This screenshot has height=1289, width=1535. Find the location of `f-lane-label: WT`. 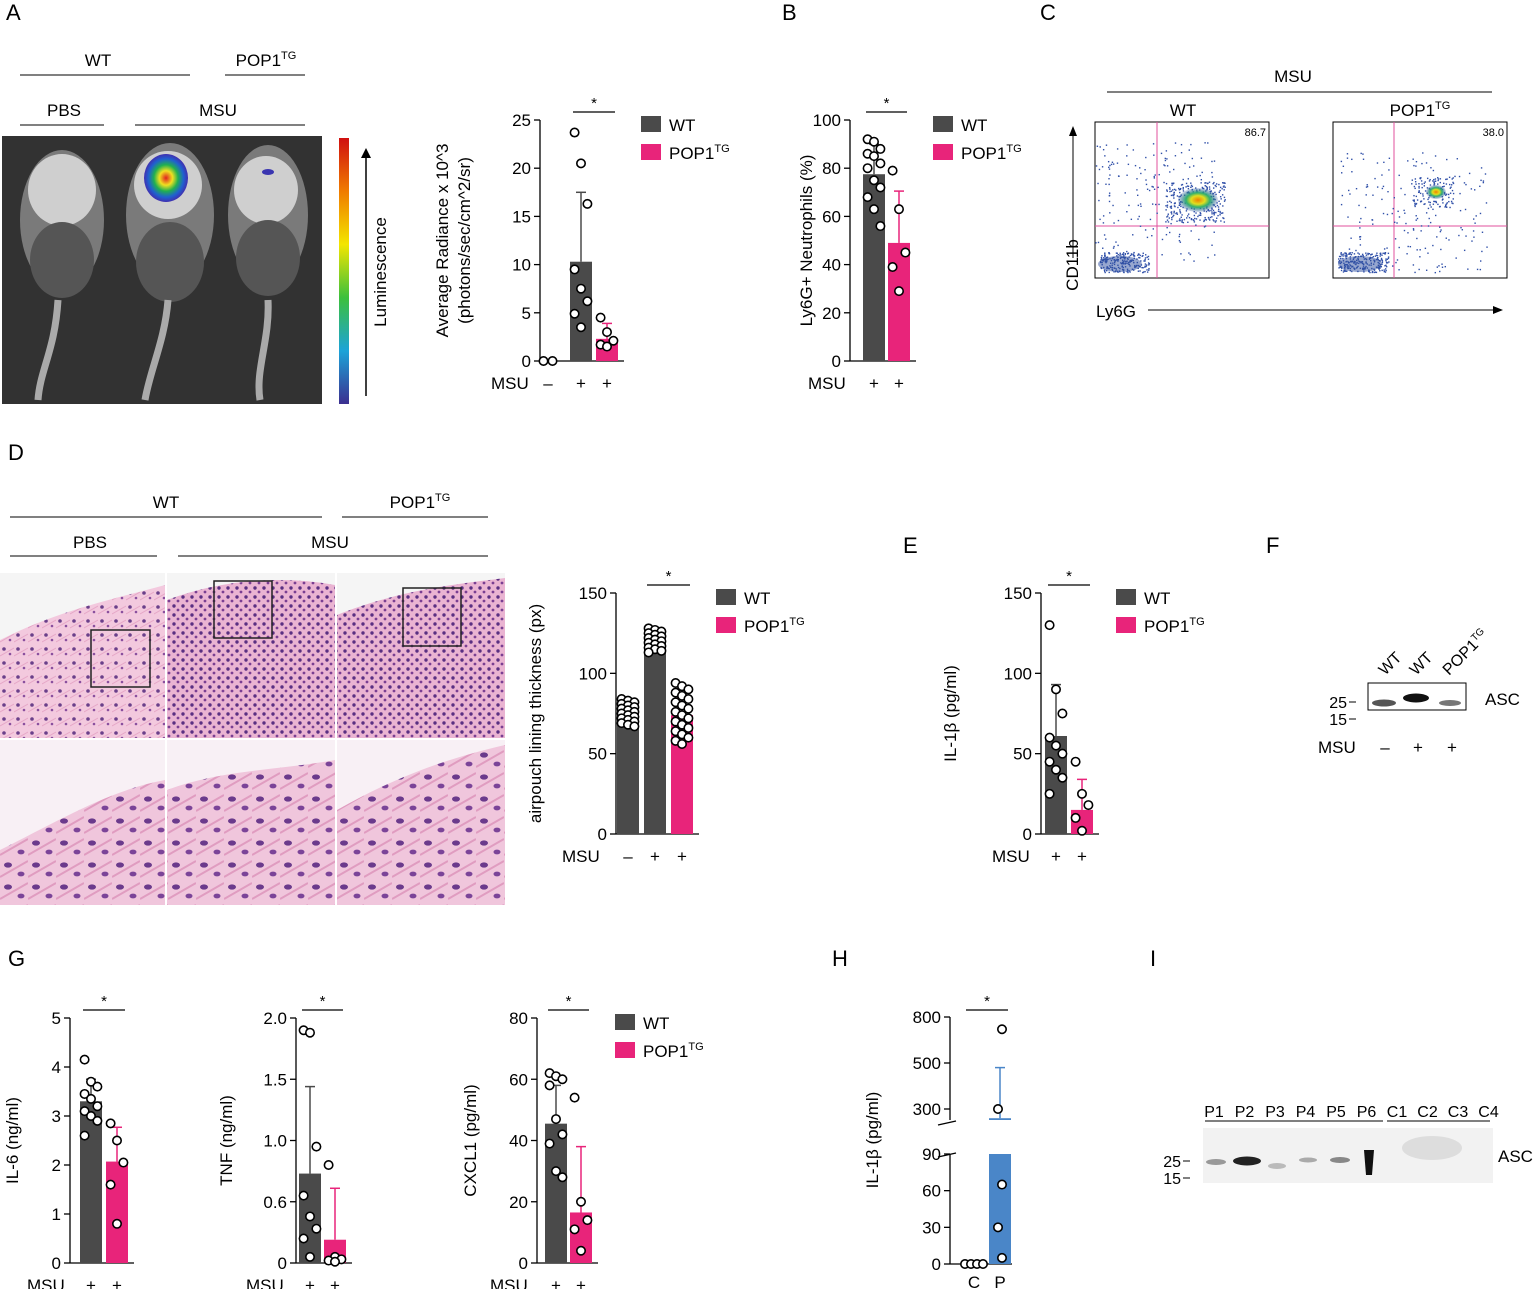

f-lane-label: WT is located at coordinates (1391, 664).